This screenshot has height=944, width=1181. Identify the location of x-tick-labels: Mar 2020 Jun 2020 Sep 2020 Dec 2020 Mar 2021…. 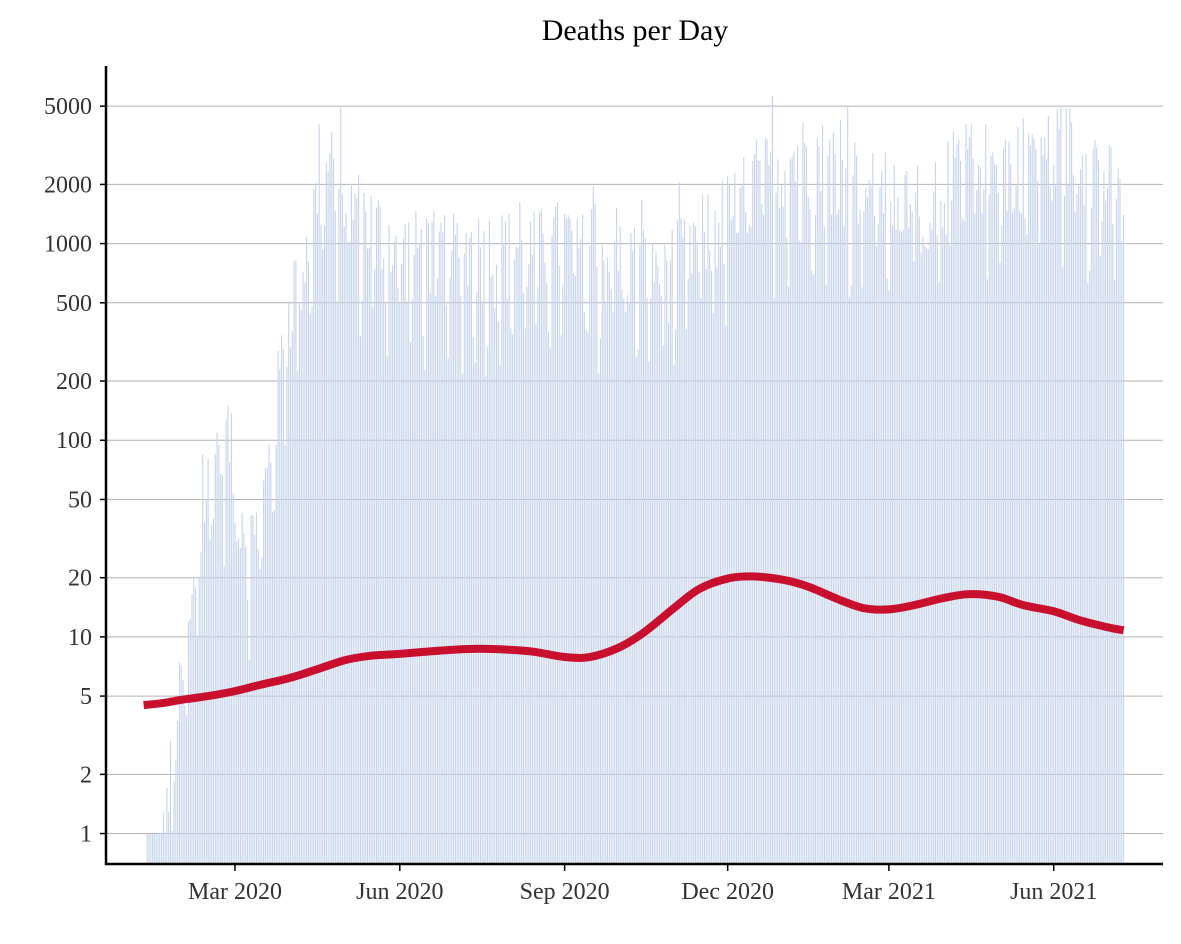
(642, 884).